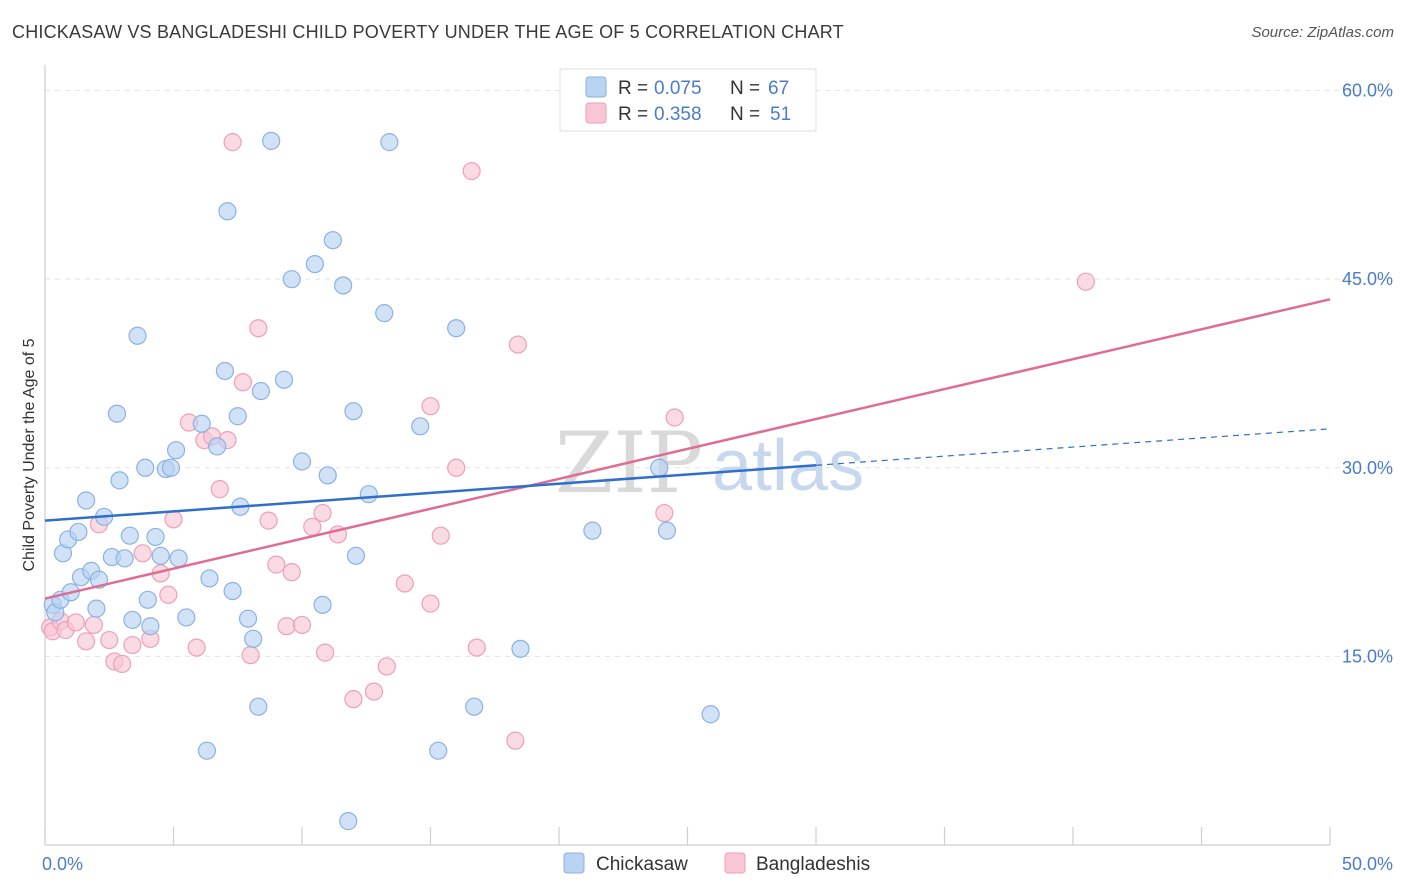  What do you see at coordinates (29, 454) in the screenshot?
I see `y-axis-label: Child Poverty Under the Age of 5` at bounding box center [29, 454].